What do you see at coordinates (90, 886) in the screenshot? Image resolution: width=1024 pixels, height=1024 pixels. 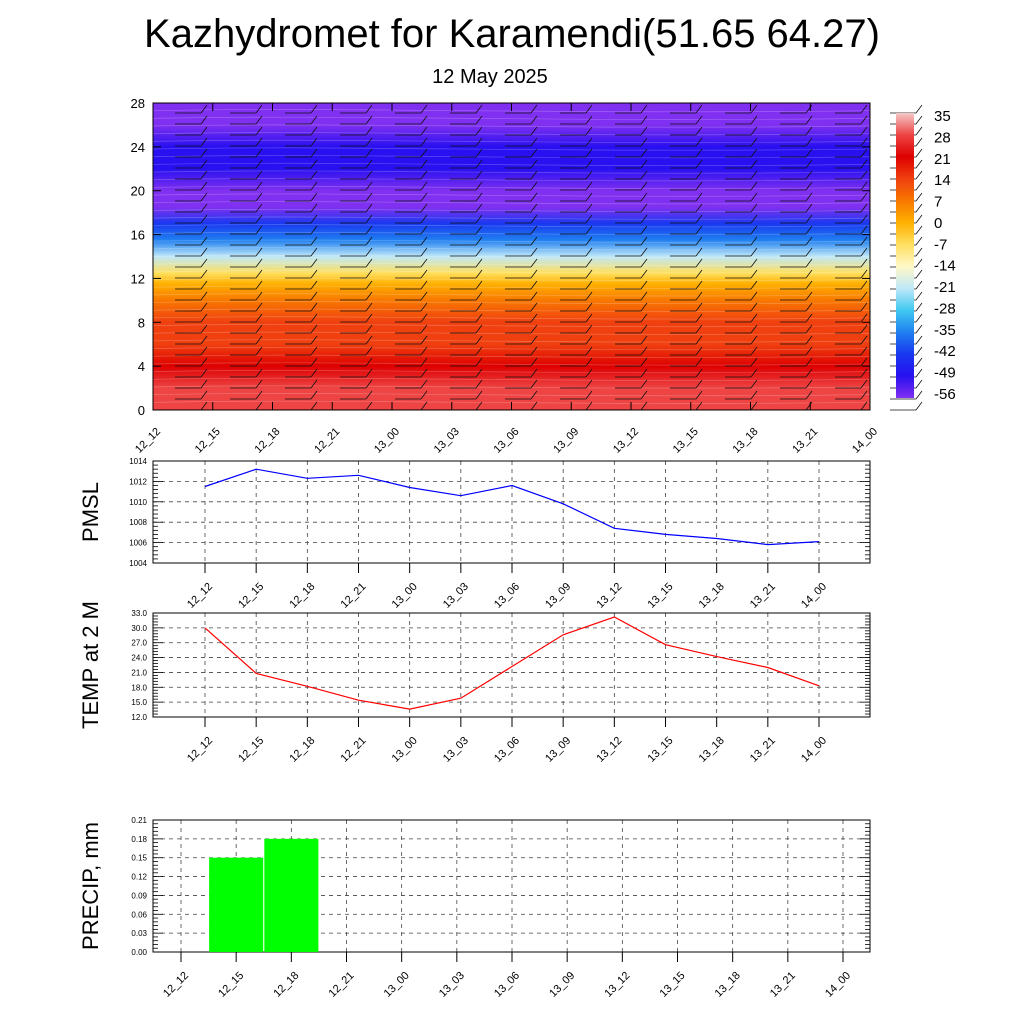 I see `y-axis-title: PRECIP, mm` at bounding box center [90, 886].